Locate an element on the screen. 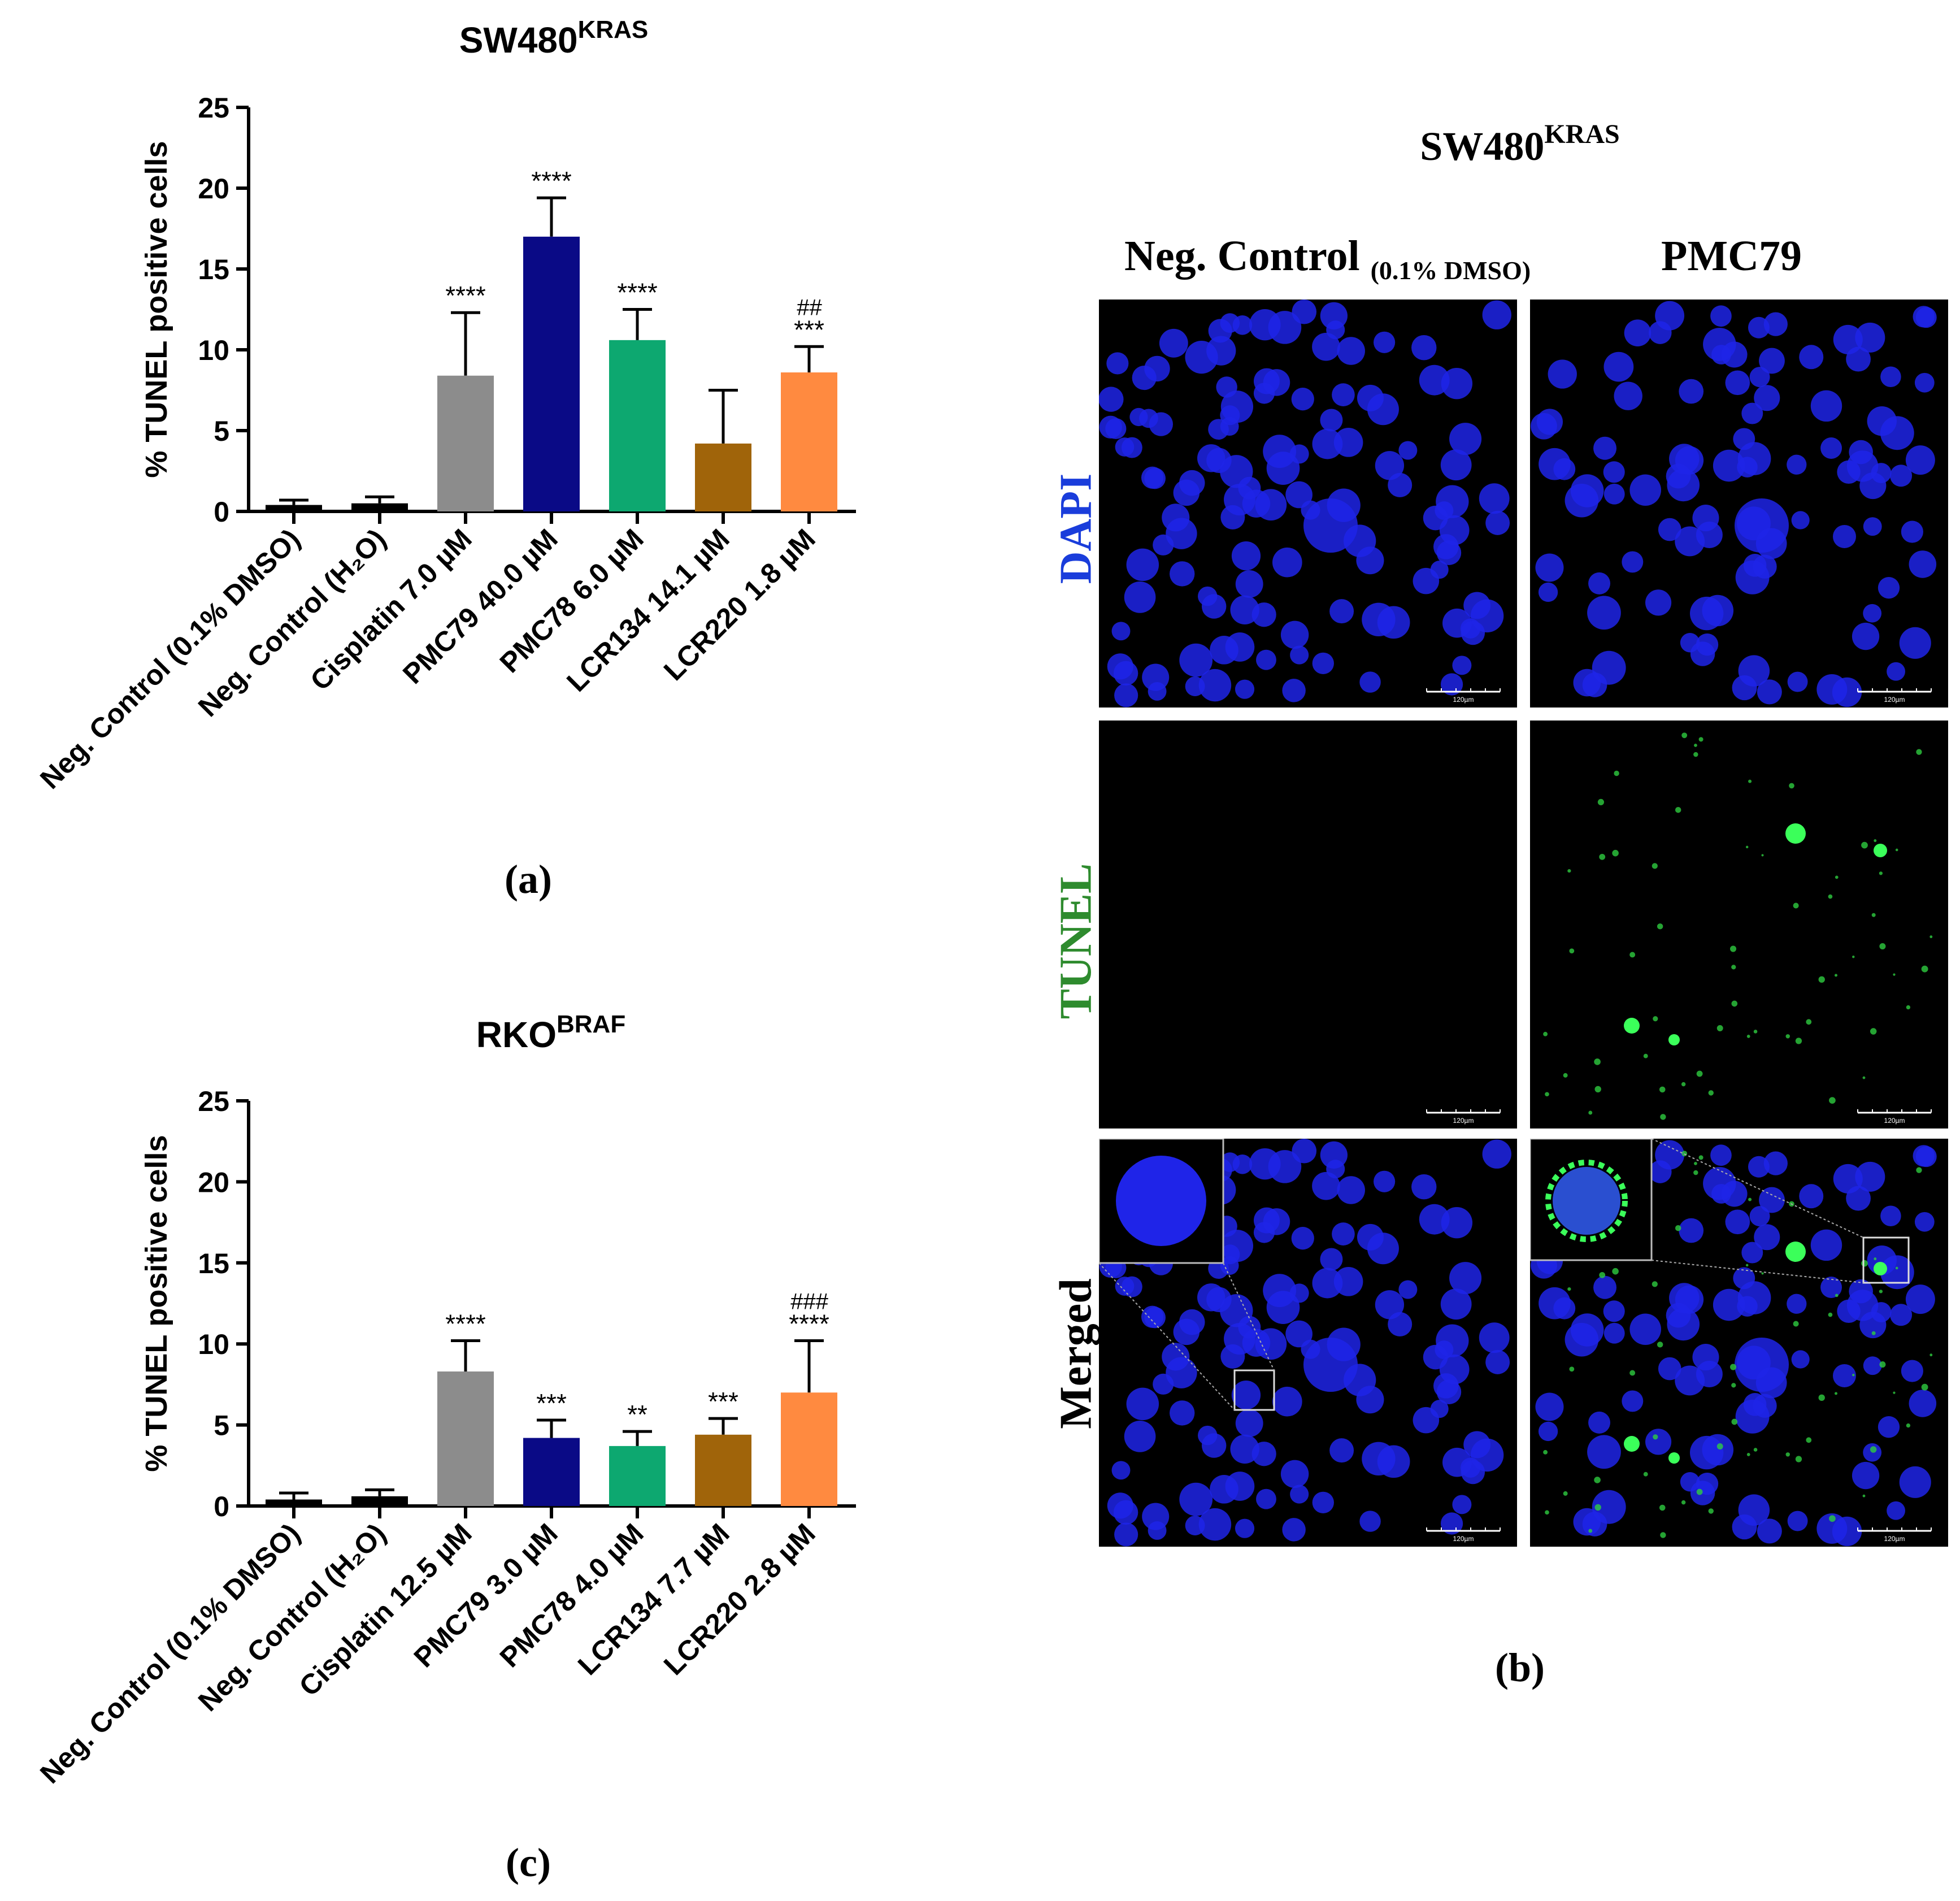 Image resolution: width=1960 pixels, height=1901 pixels. chart-c-category-label-5: LCR134 7.7 µM is located at coordinates (654, 1599).